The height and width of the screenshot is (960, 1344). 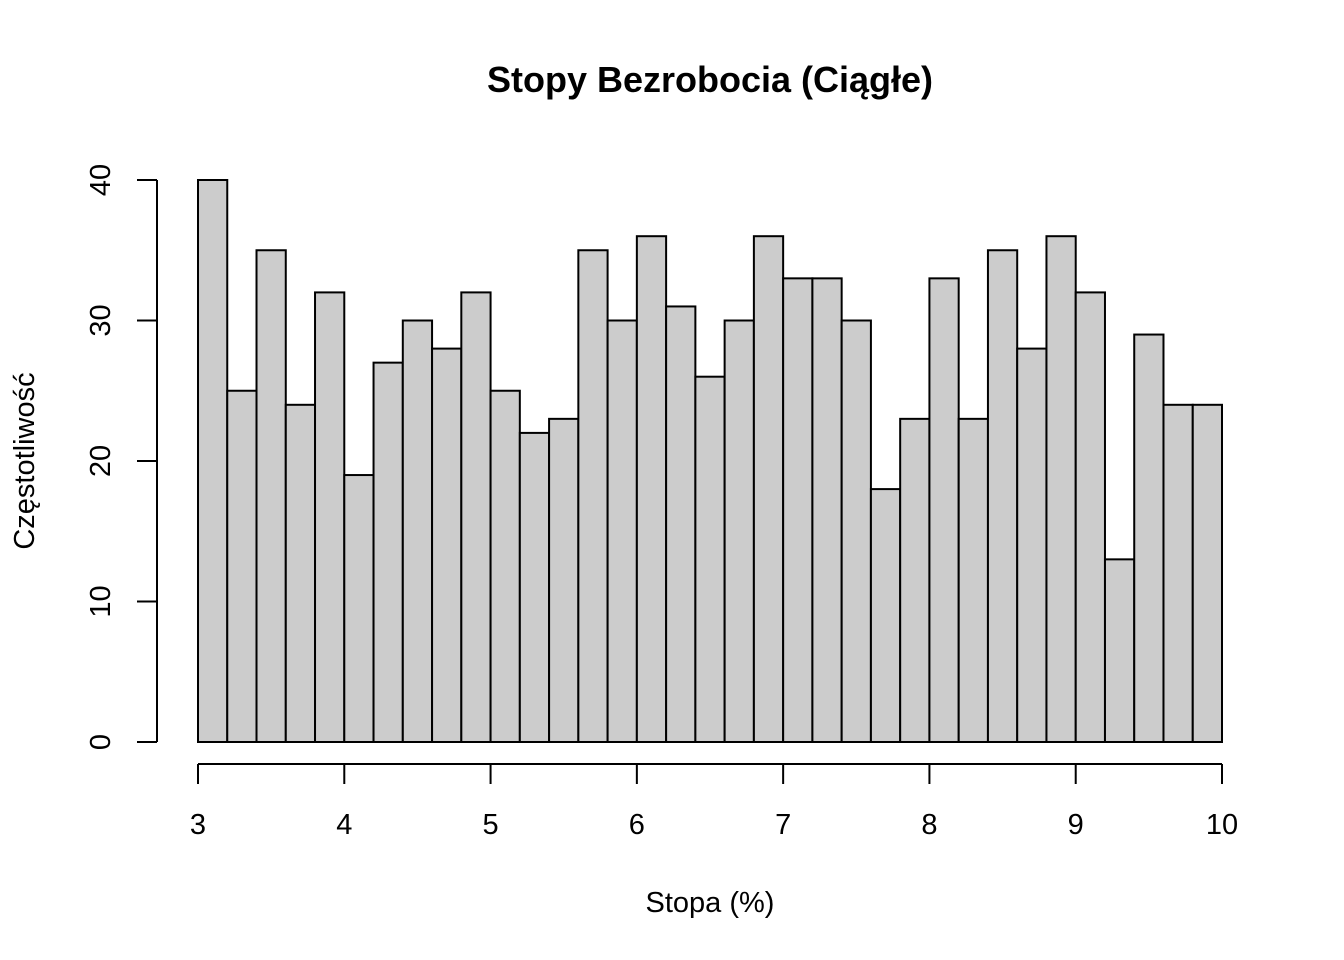 I want to click on x-tick-label: 3, so click(x=198, y=825).